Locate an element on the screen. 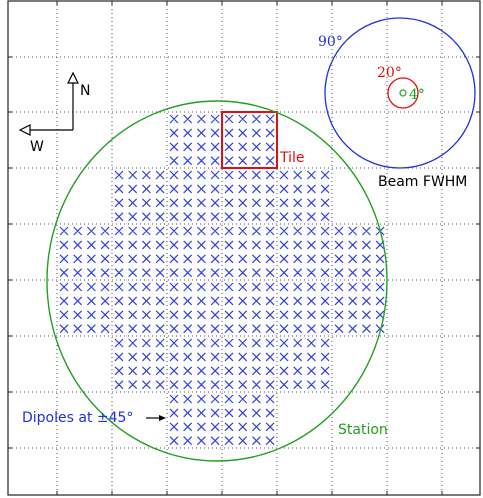  north-head is located at coordinates (73, 77).